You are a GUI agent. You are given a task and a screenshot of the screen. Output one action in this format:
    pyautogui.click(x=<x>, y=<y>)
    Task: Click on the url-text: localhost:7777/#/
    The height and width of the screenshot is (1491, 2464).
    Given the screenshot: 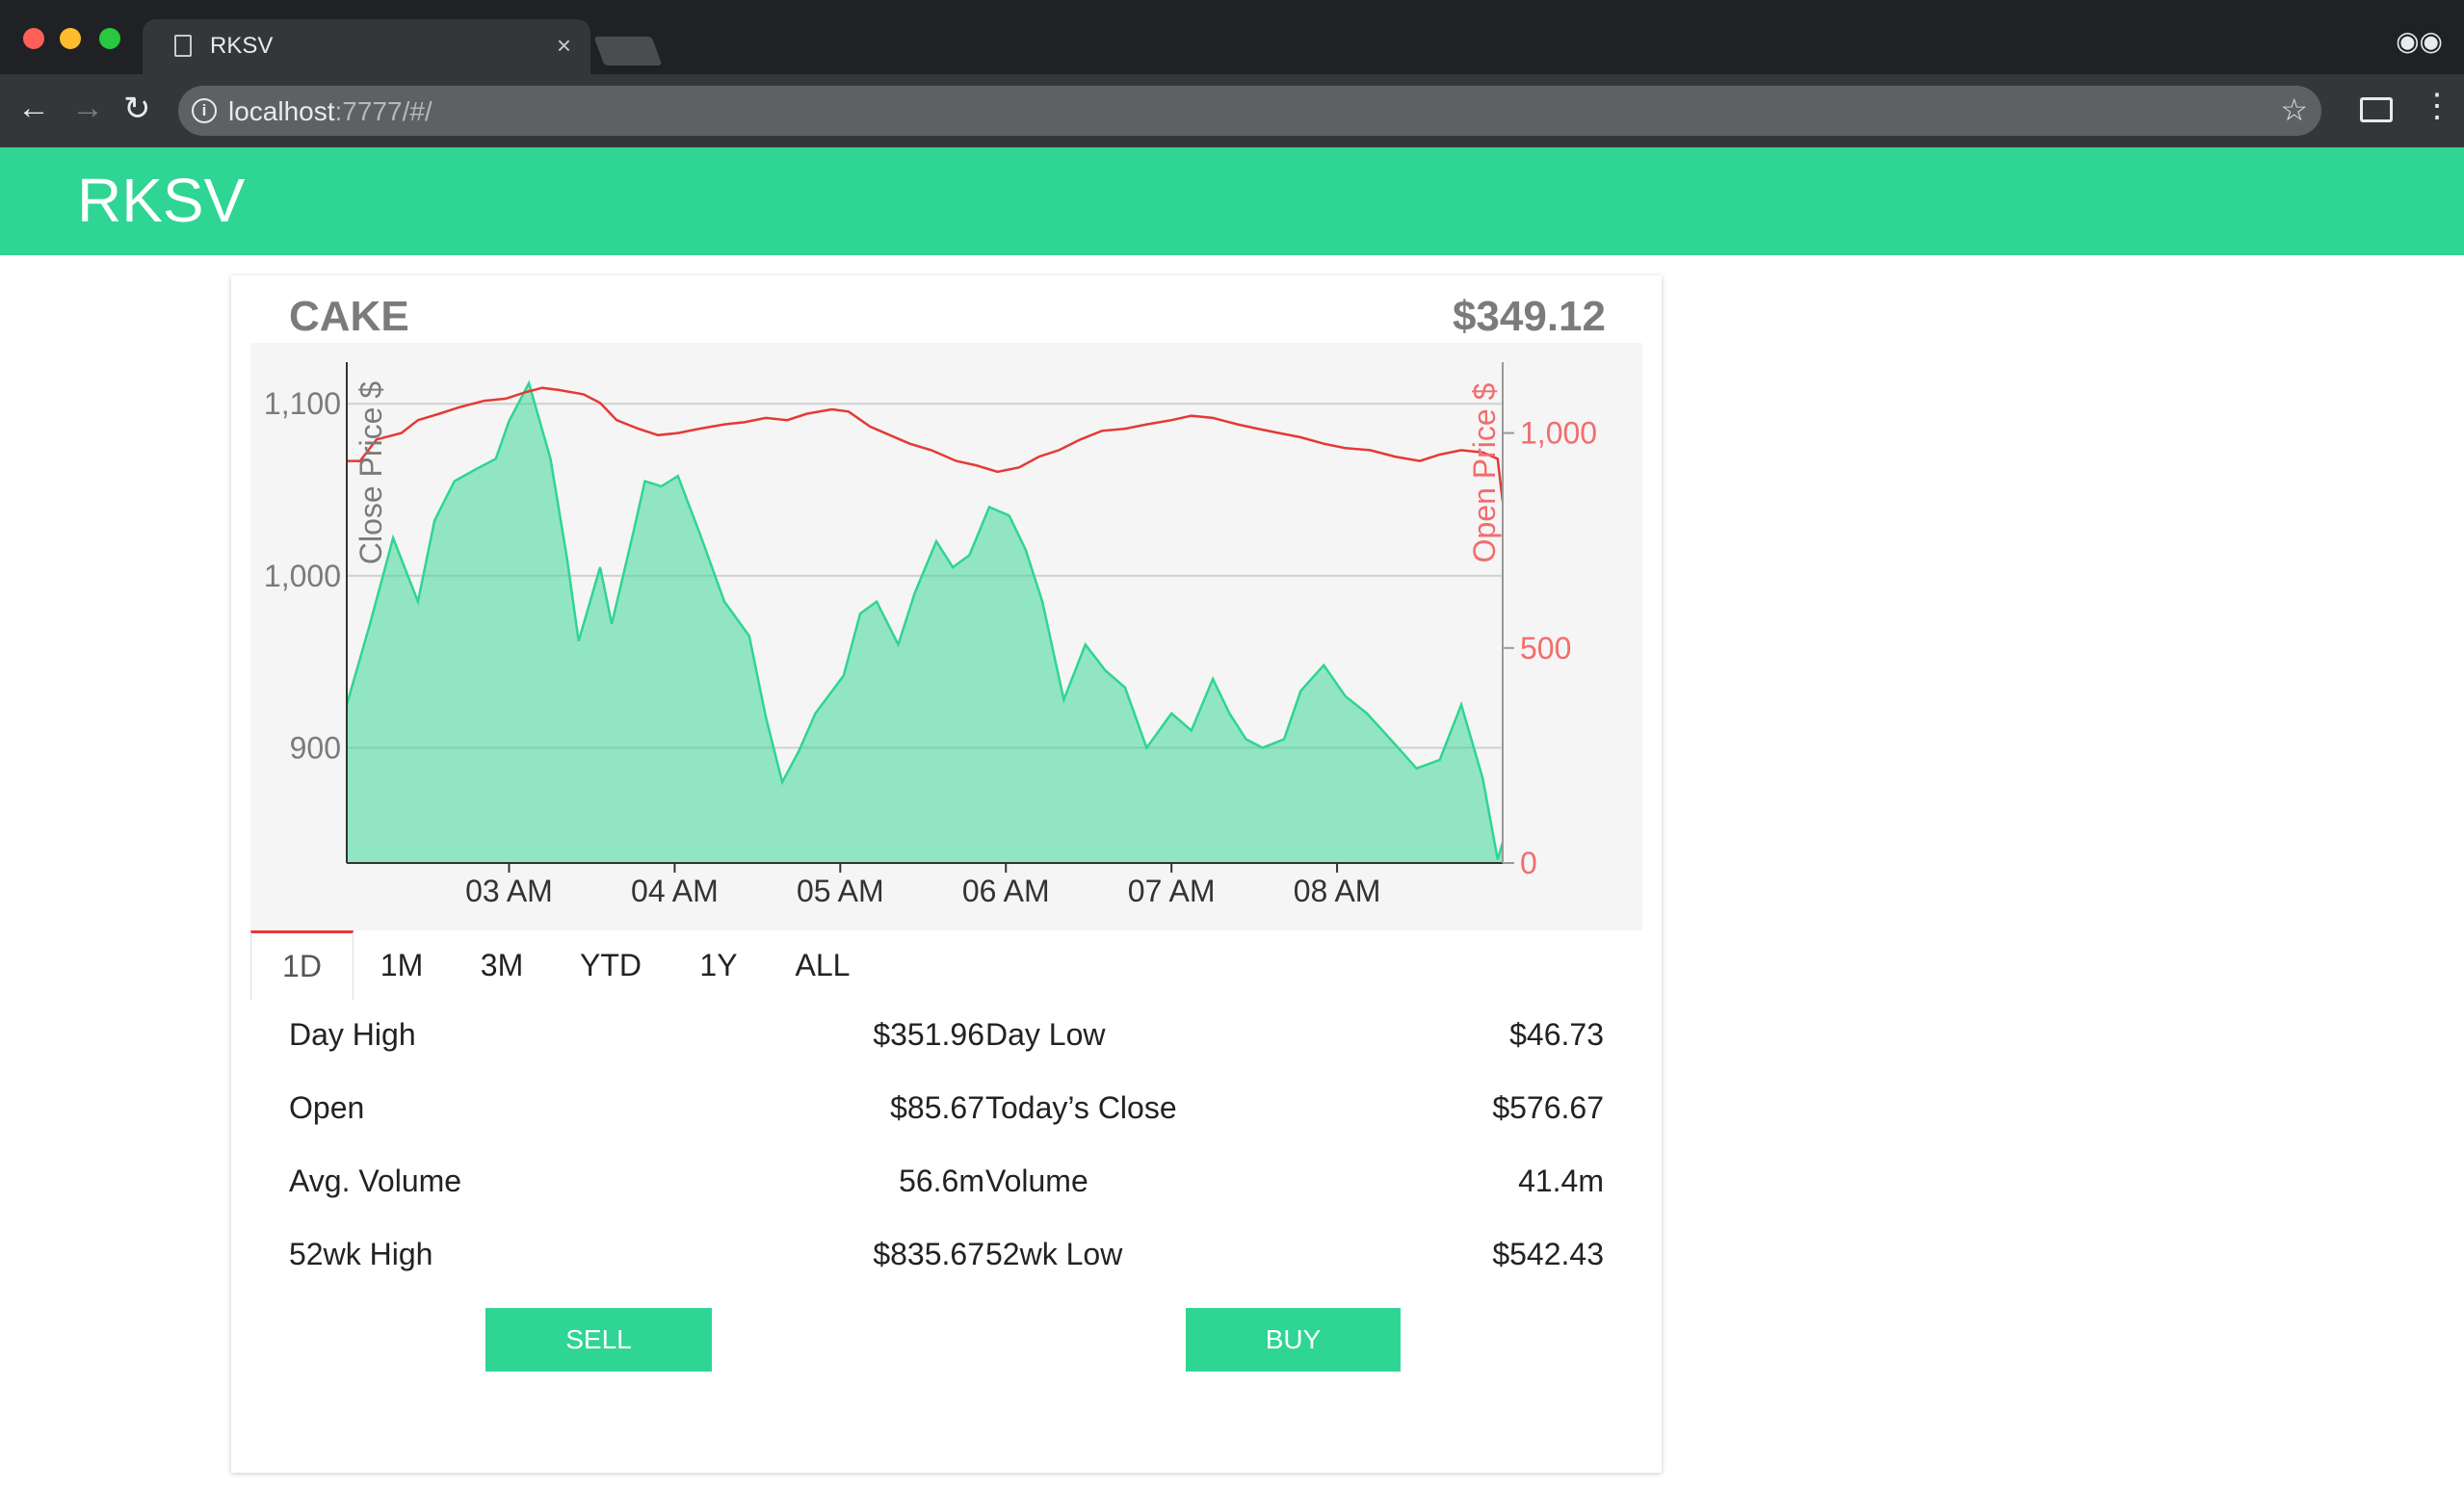 What is the action you would take?
    pyautogui.click(x=330, y=111)
    